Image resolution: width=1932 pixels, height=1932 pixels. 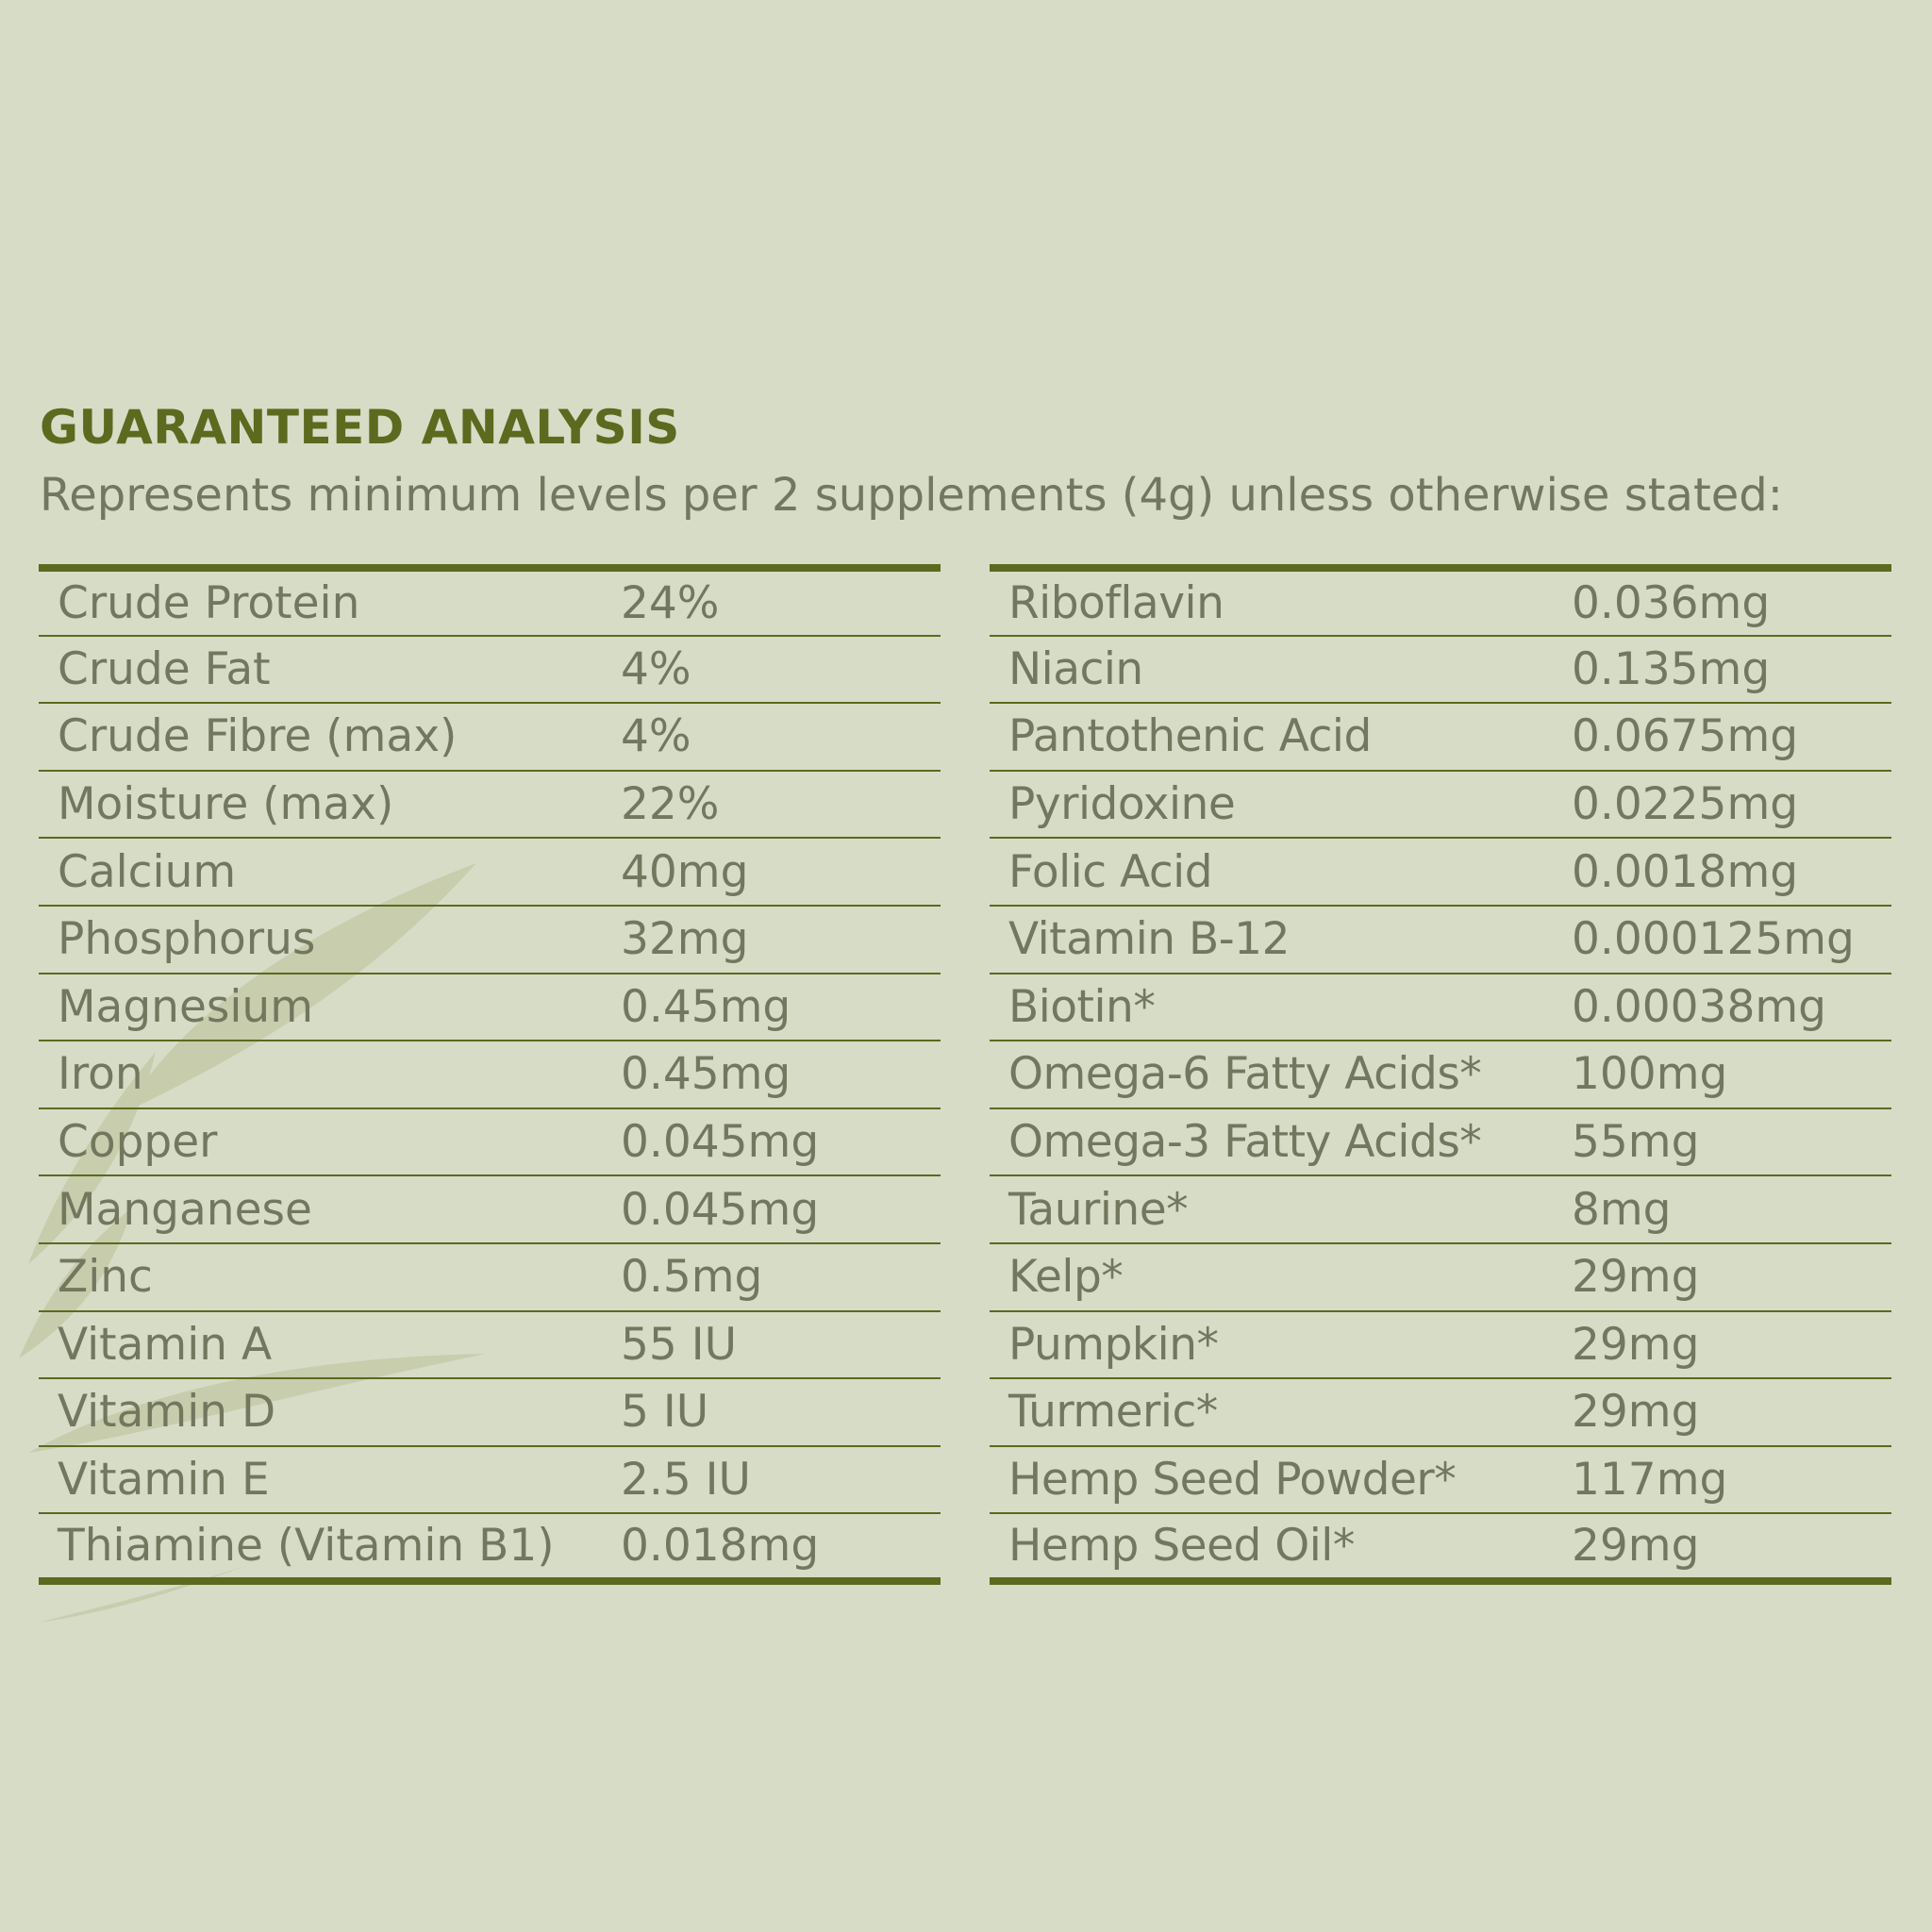 I want to click on nutrient-value: 5 IU, so click(x=781, y=1412).